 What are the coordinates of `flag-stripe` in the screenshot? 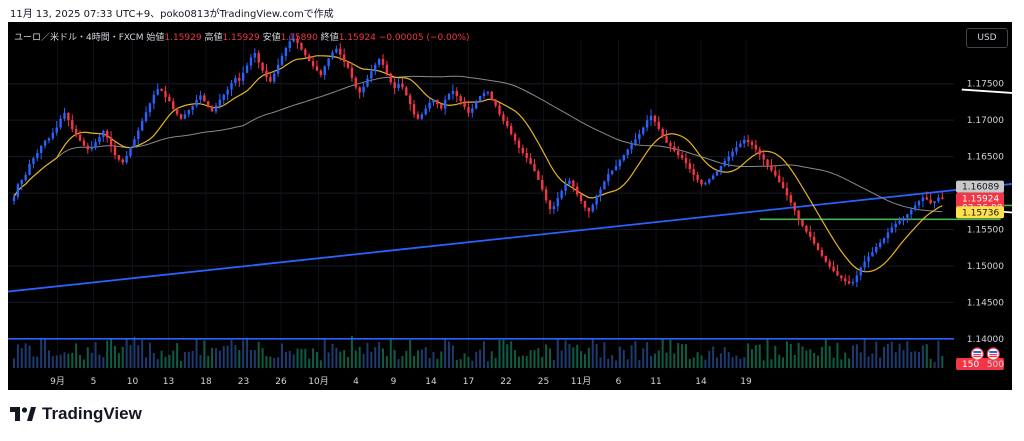 It's located at (977, 352).